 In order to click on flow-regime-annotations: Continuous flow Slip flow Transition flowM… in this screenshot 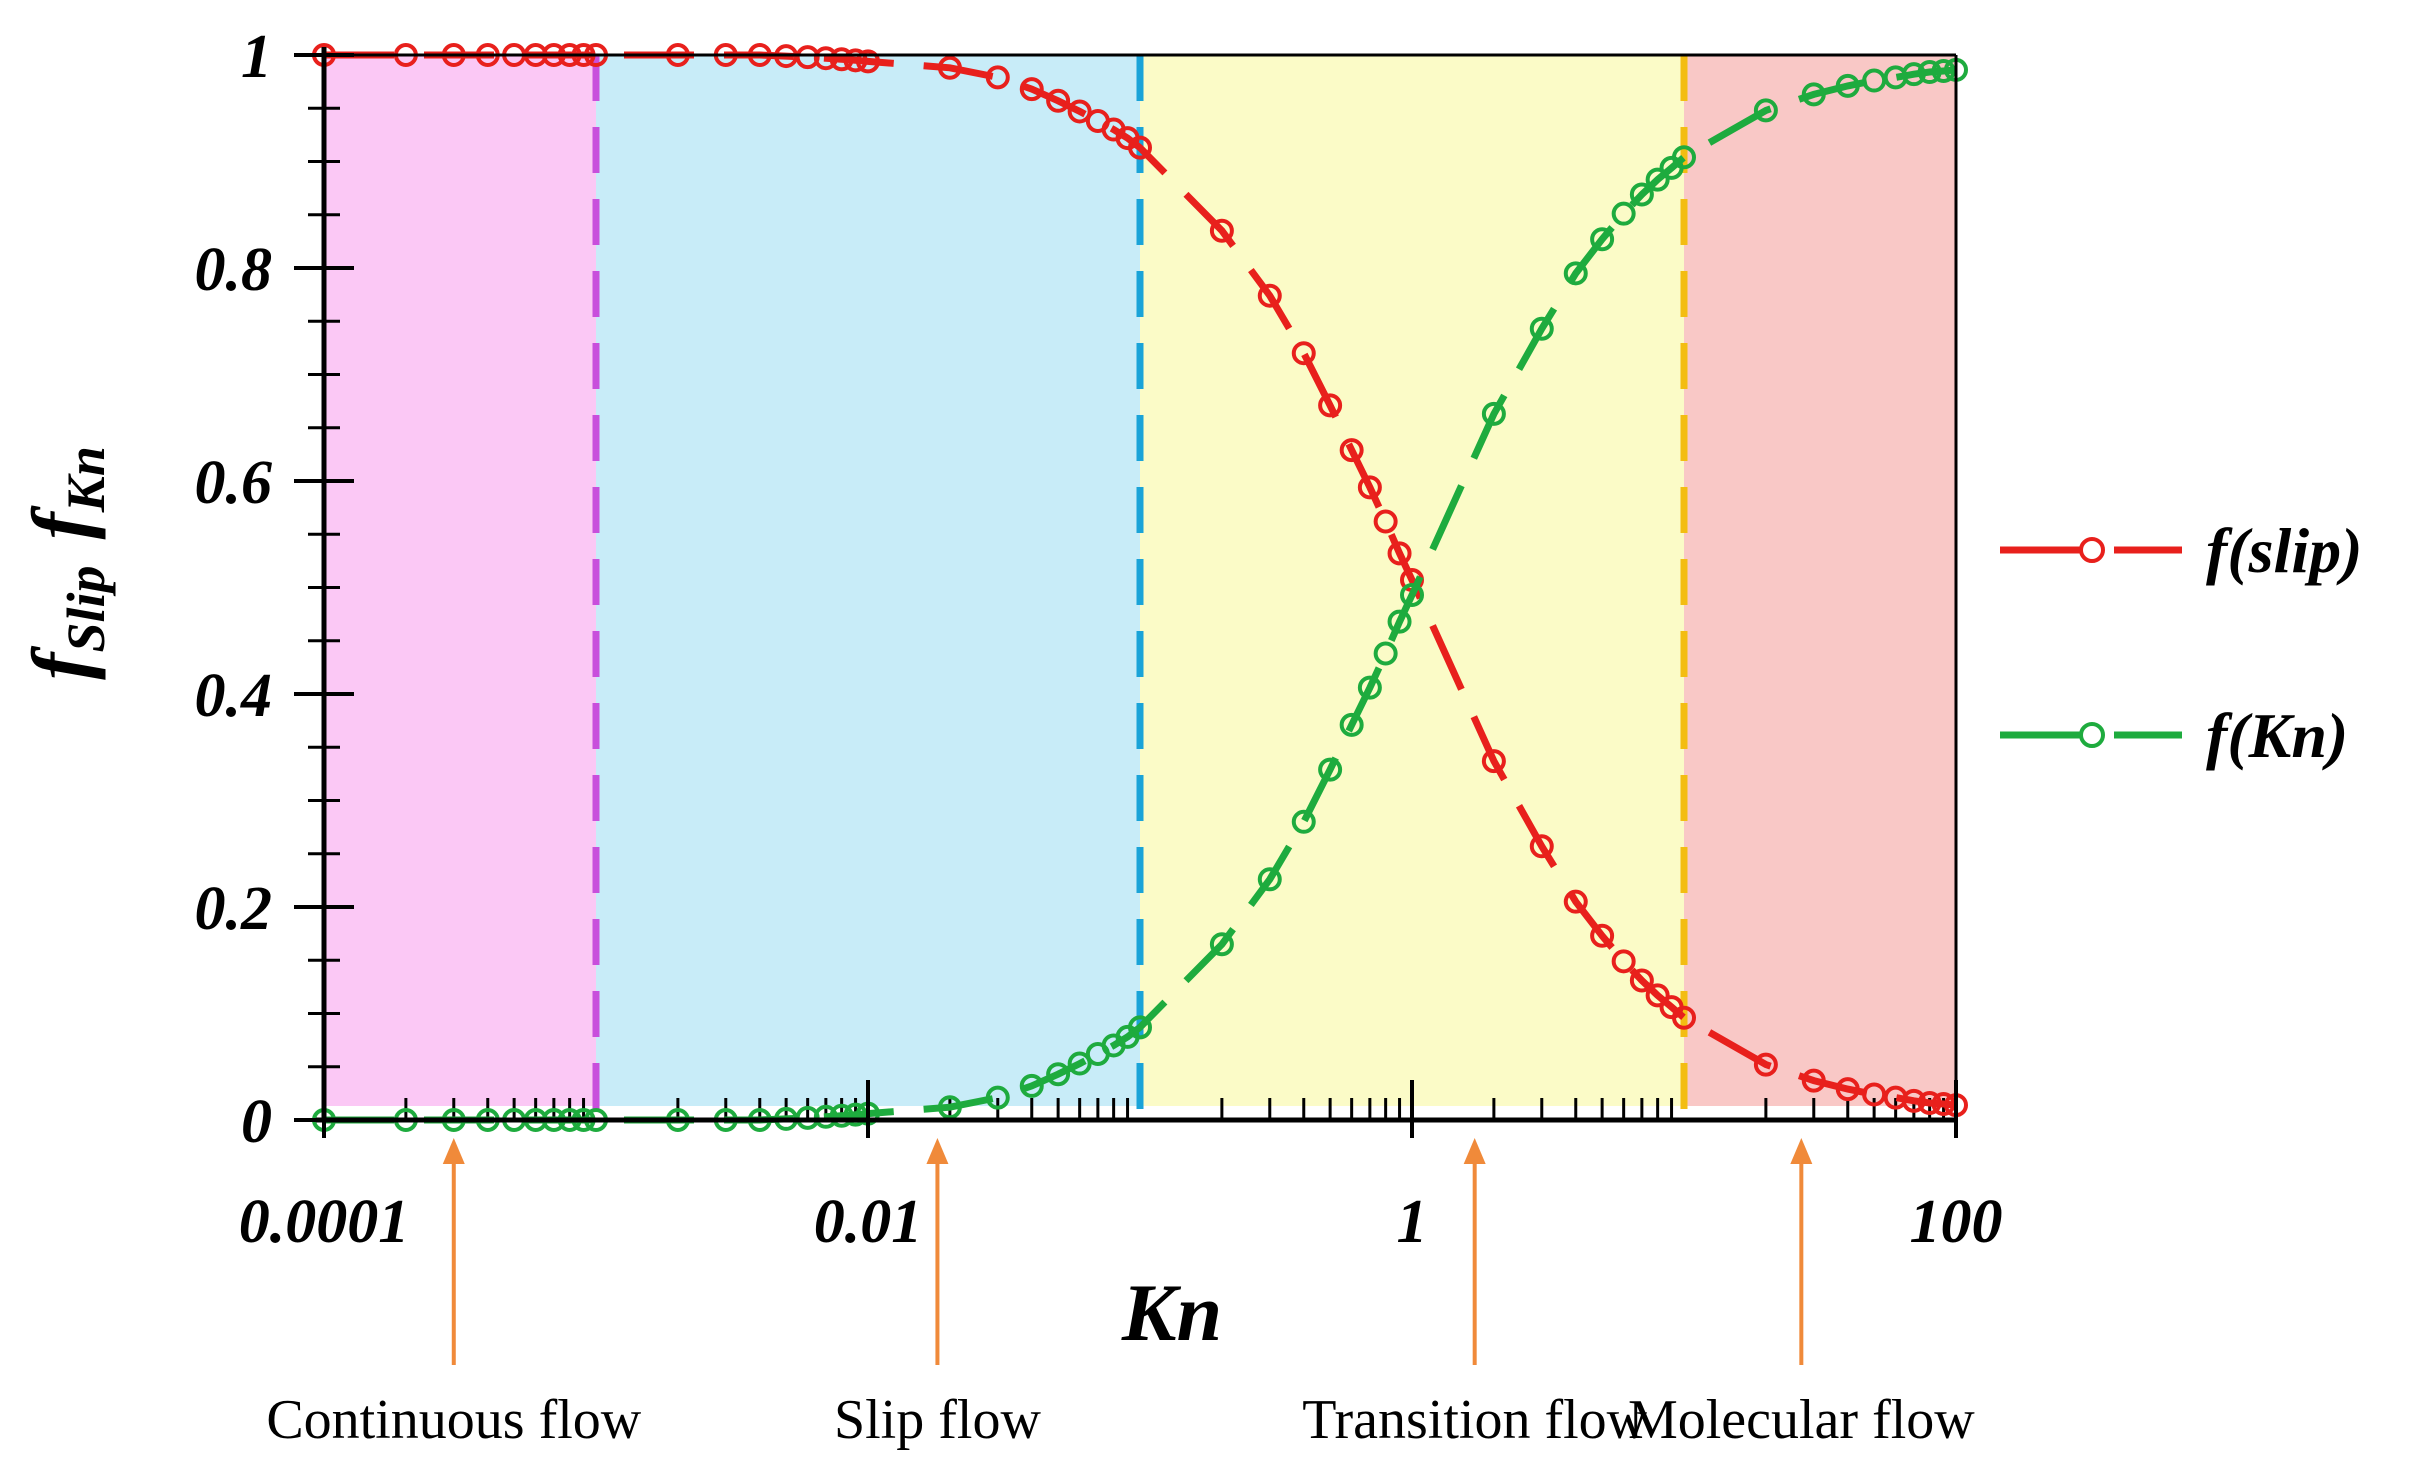, I will do `click(1120, 1294)`.